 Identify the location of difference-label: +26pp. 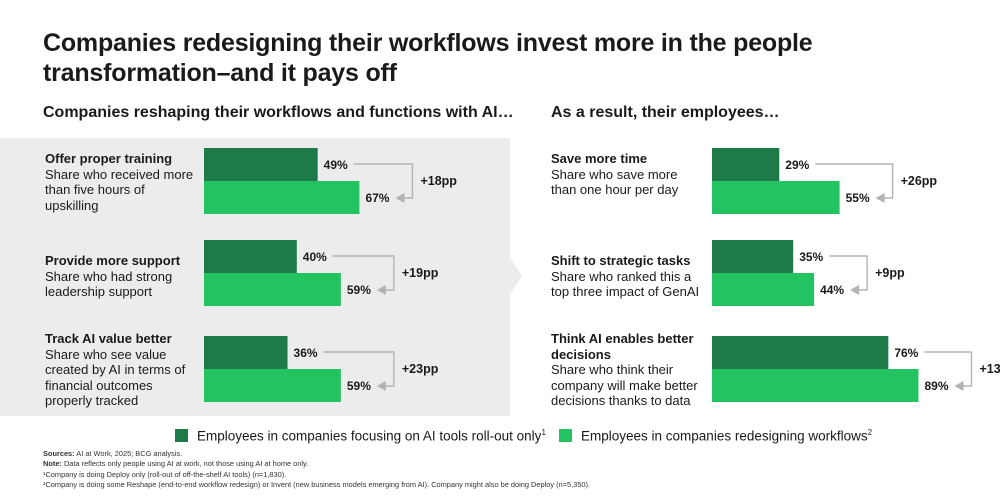
(919, 181).